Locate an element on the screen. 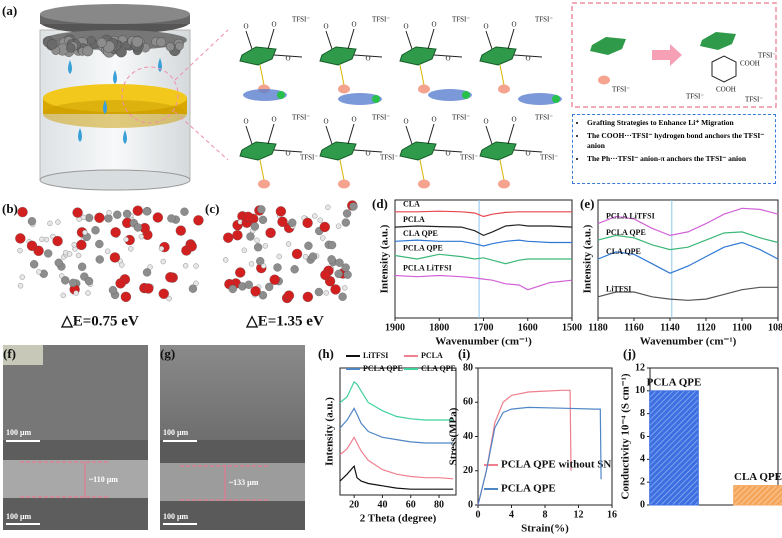 Image resolution: width=782 pixels, height=538 pixels. panel-label: (b) is located at coordinates (10, 208).